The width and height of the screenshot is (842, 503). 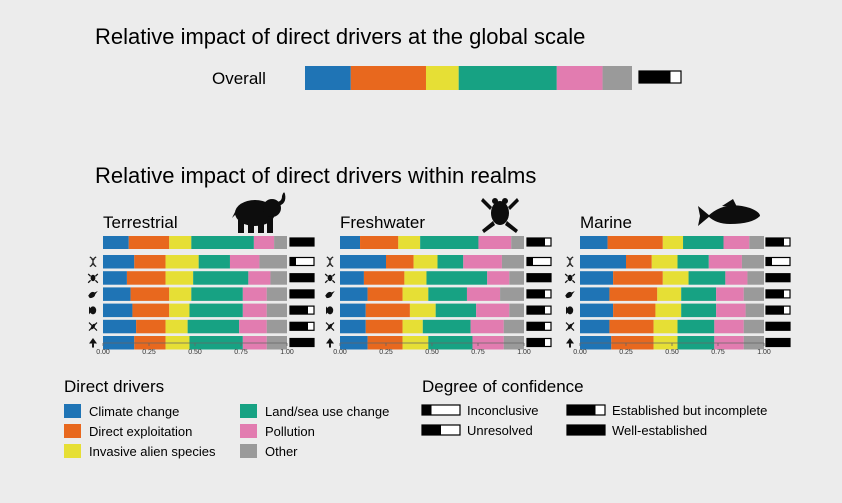 What do you see at coordinates (353, 326) in the screenshot?
I see `freshwater-row-5-climate-segment` at bounding box center [353, 326].